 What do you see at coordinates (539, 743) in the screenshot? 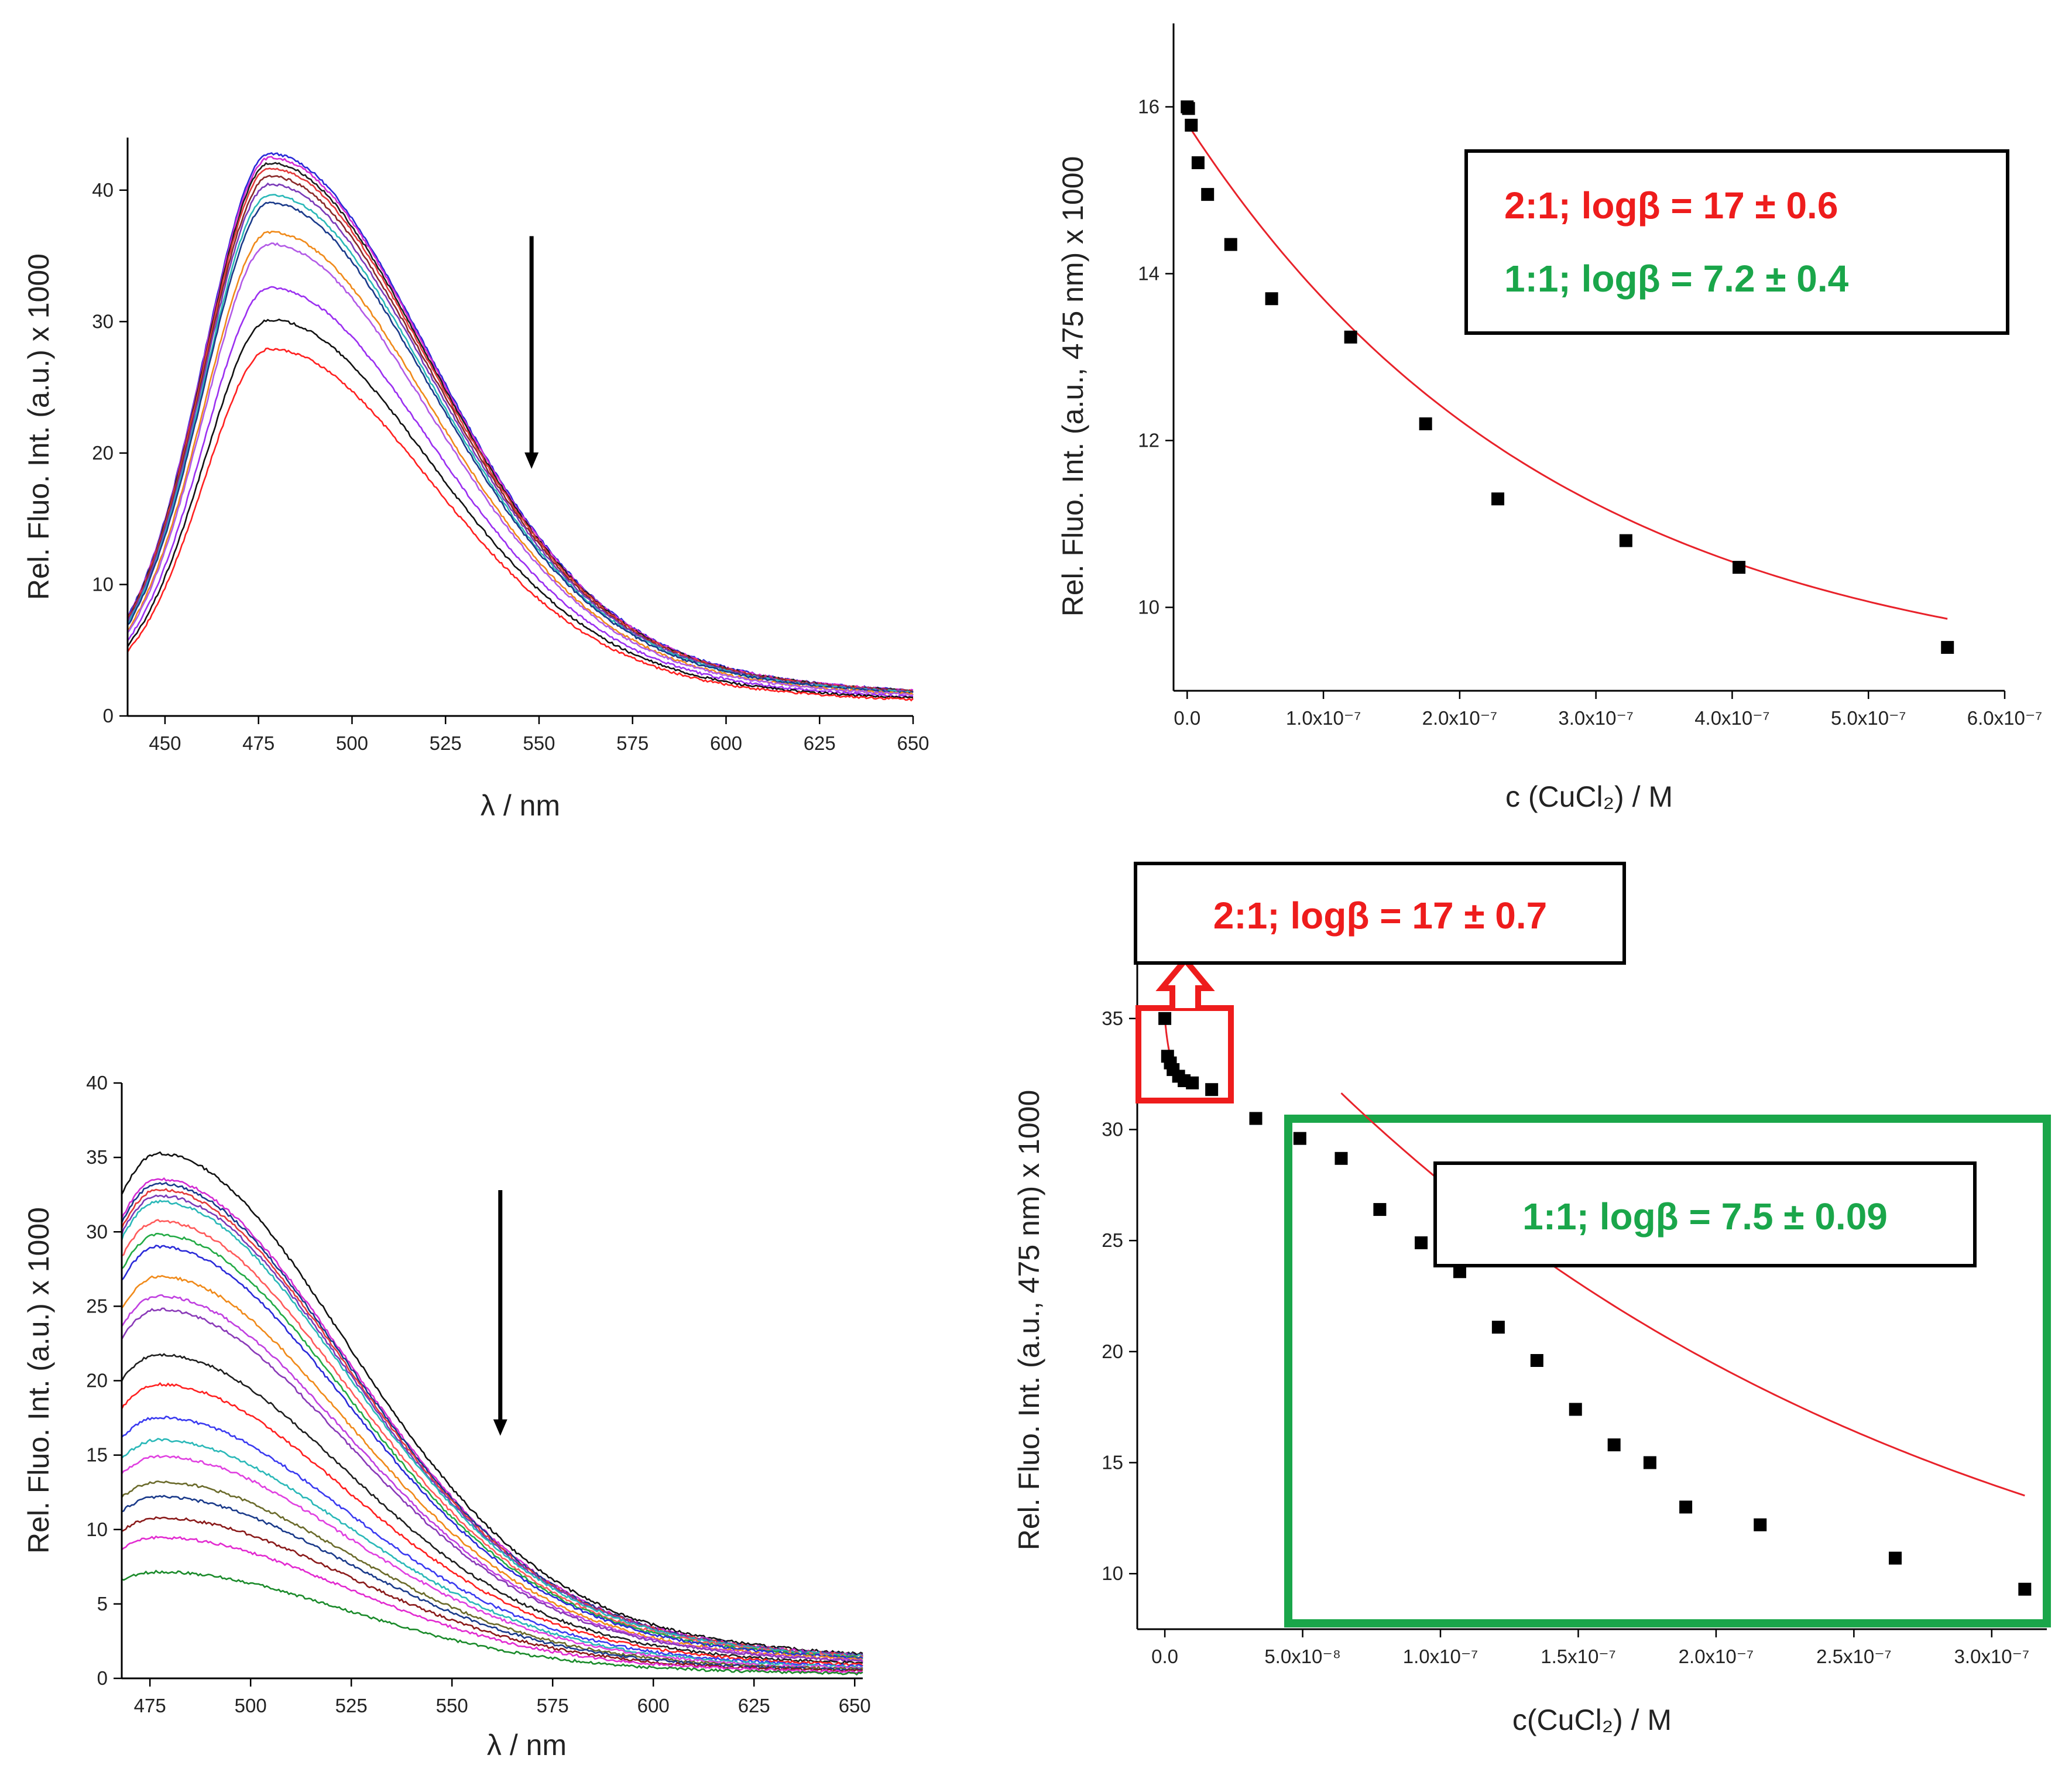
I see `x-tick-label: 550` at bounding box center [539, 743].